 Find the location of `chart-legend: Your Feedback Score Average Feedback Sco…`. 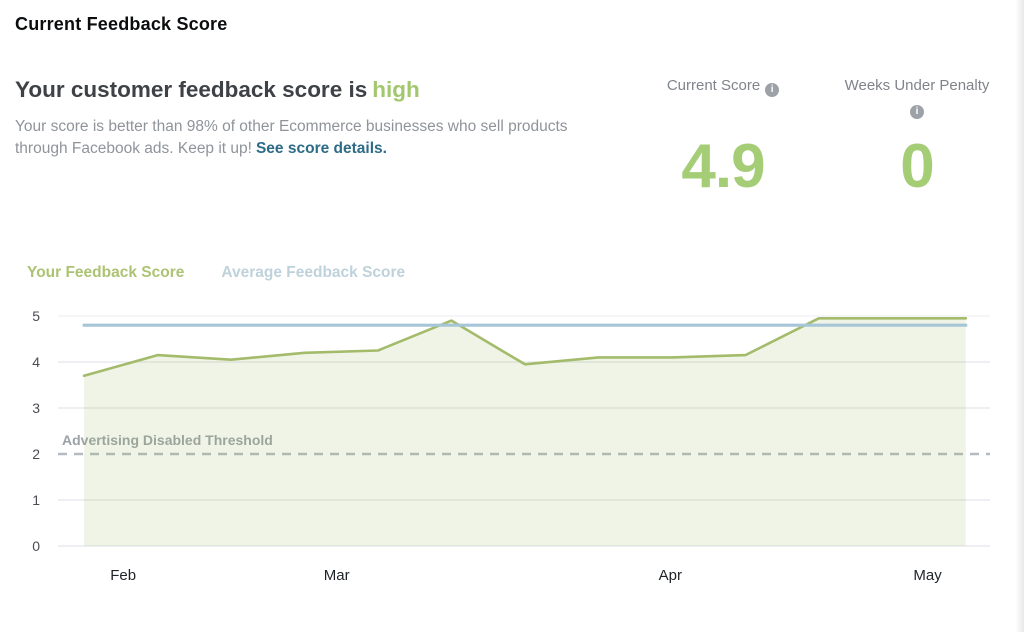

chart-legend: Your Feedback Score Average Feedback Sco… is located at coordinates (216, 273).